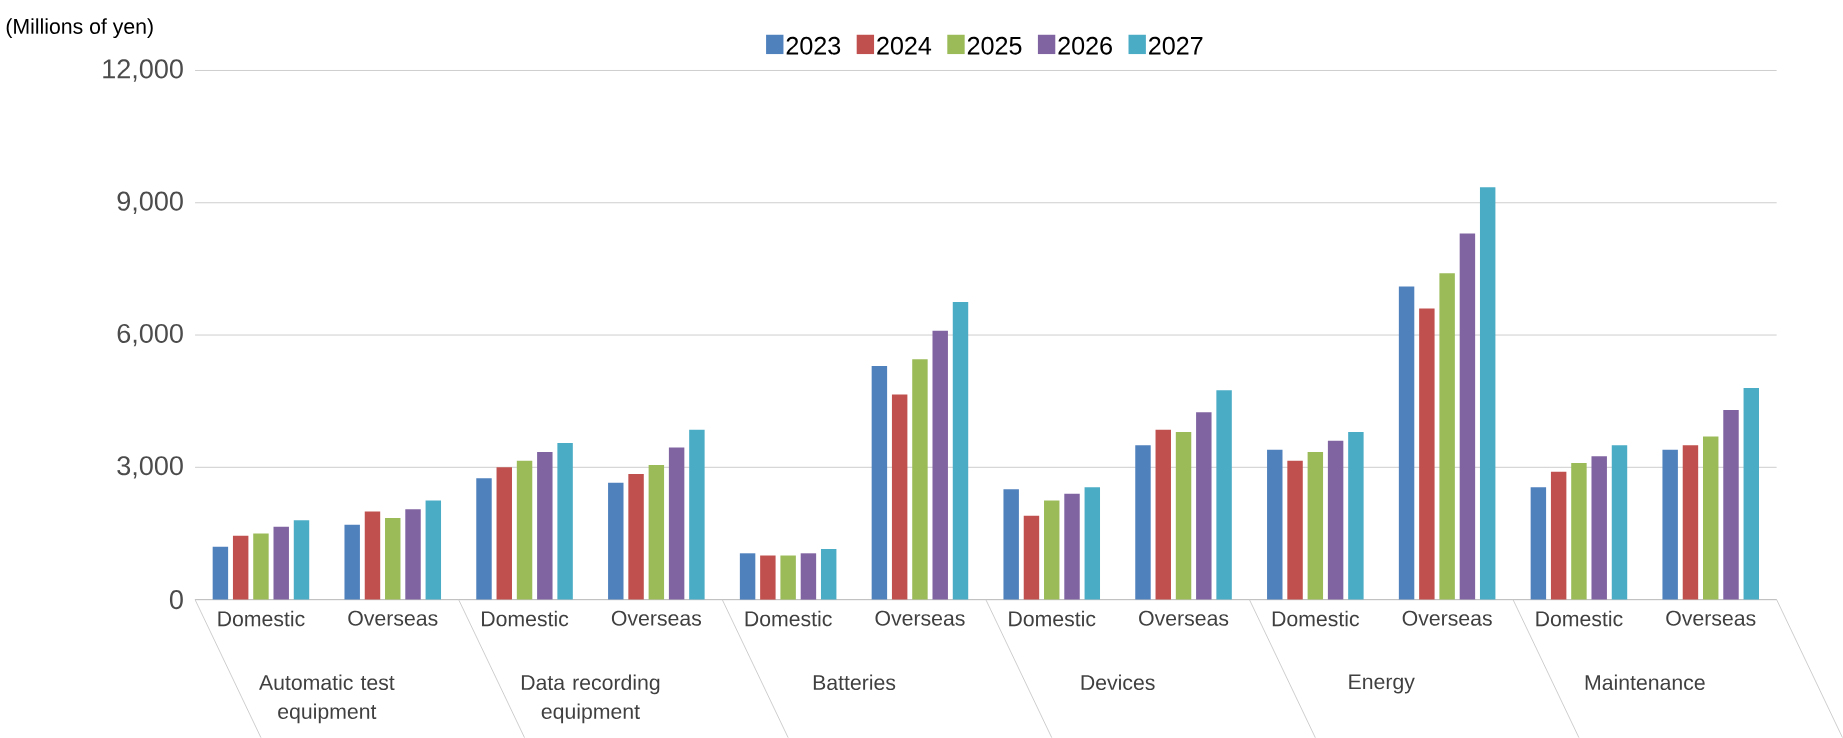 The width and height of the screenshot is (1843, 738). Describe the element at coordinates (994, 45) in the screenshot. I see `legend-label: 2025` at that location.